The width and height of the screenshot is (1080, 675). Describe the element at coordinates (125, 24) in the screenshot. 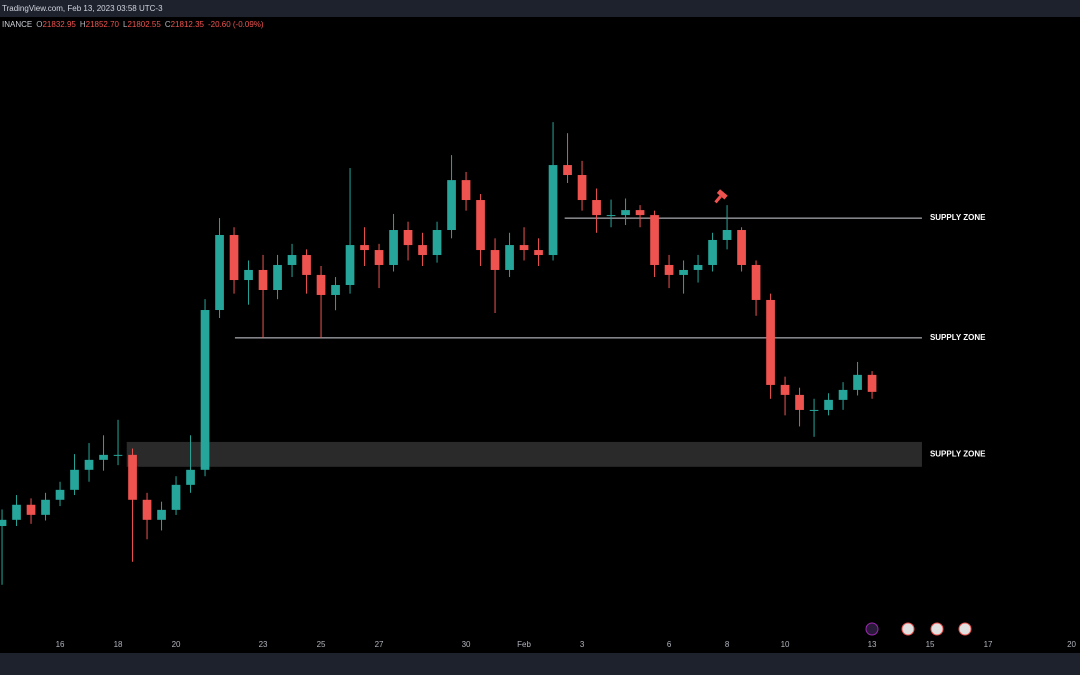

I see `ohlc-key: L` at that location.